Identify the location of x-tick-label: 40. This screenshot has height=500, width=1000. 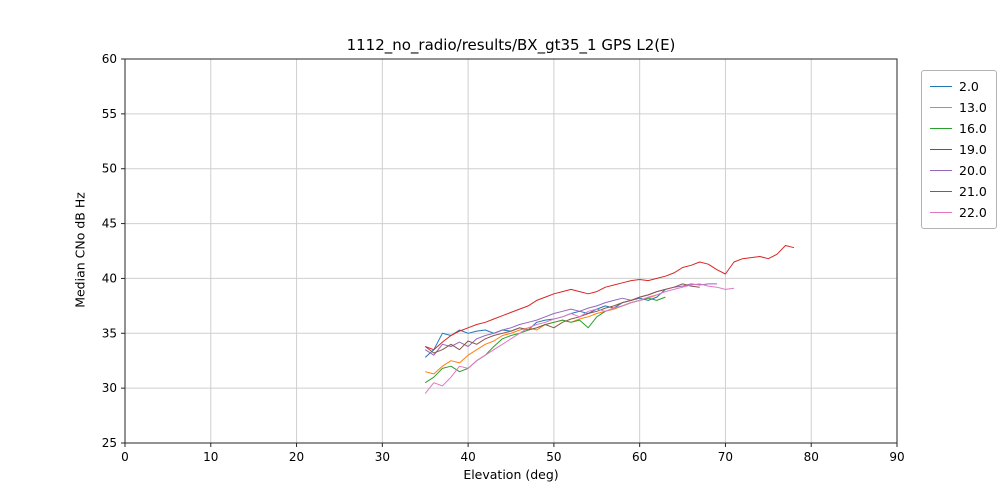
(467, 457).